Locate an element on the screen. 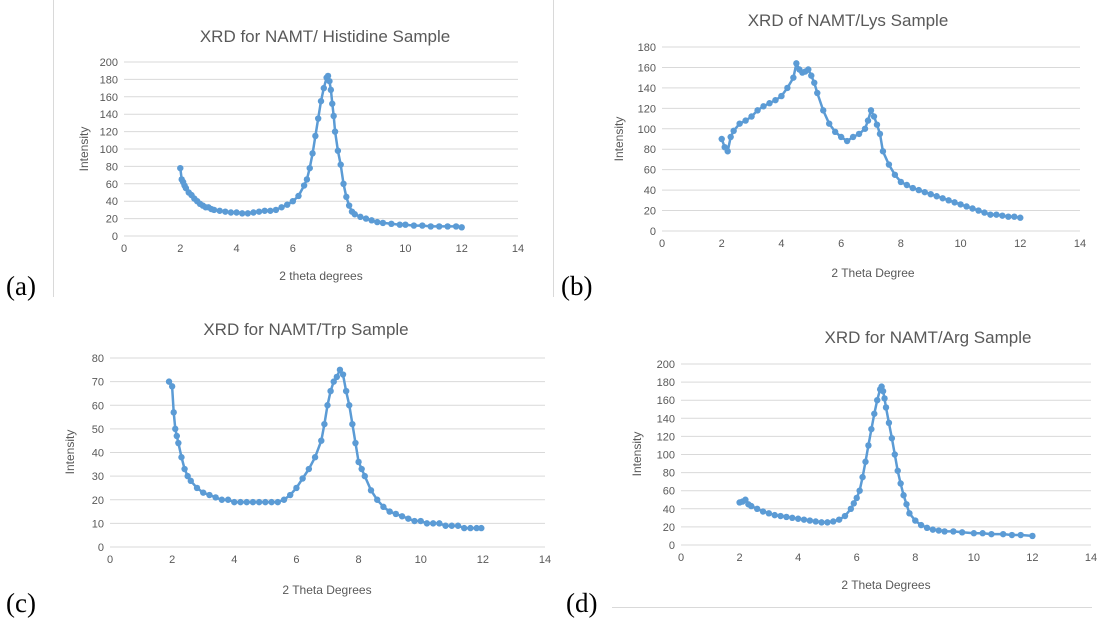 This screenshot has height=621, width=1104. y-tick-label: 80 is located at coordinates (669, 474).